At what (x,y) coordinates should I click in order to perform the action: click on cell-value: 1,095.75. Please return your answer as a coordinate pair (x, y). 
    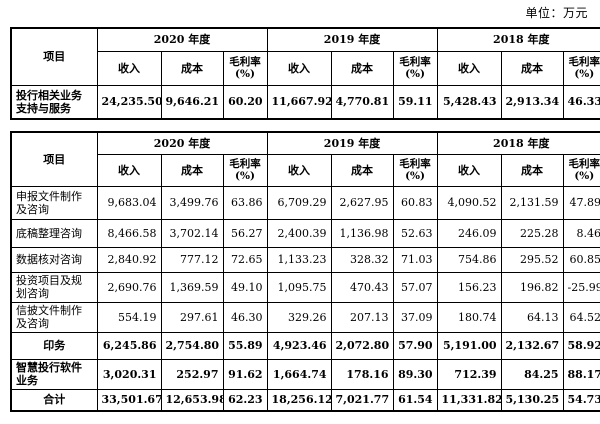
    Looking at the image, I should click on (299, 287).